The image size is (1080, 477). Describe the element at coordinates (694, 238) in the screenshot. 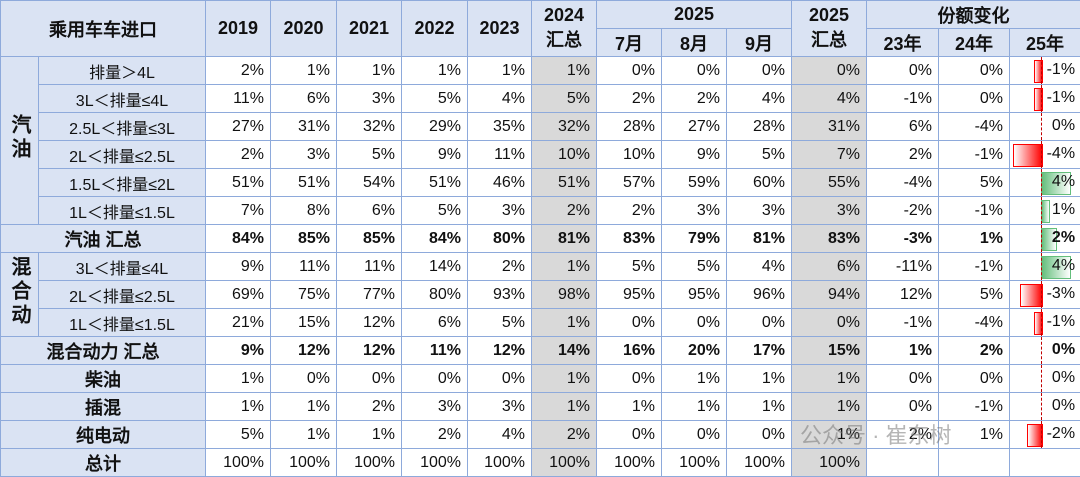

I see `value-cell: 79%` at that location.